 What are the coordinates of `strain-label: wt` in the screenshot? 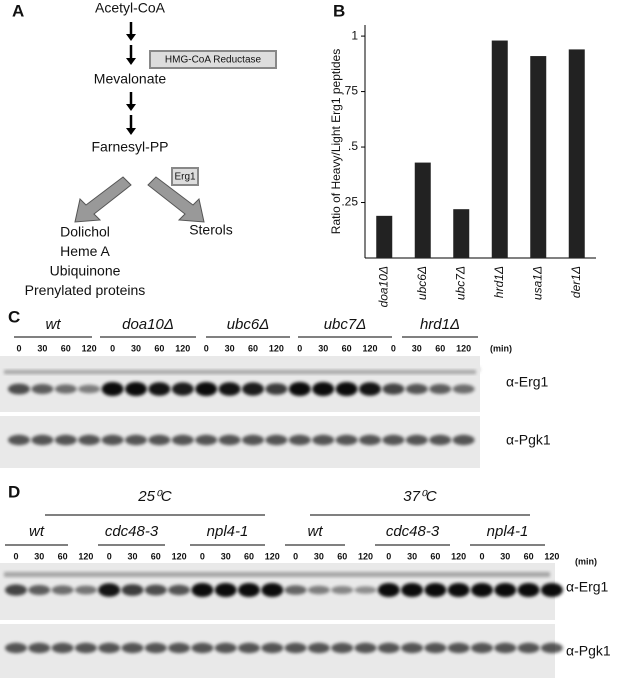 It's located at (316, 531).